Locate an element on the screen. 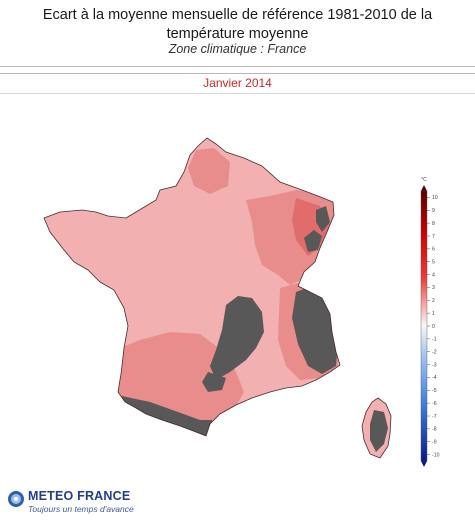 This screenshot has width=475, height=520. corsica-border is located at coordinates (376, 428).